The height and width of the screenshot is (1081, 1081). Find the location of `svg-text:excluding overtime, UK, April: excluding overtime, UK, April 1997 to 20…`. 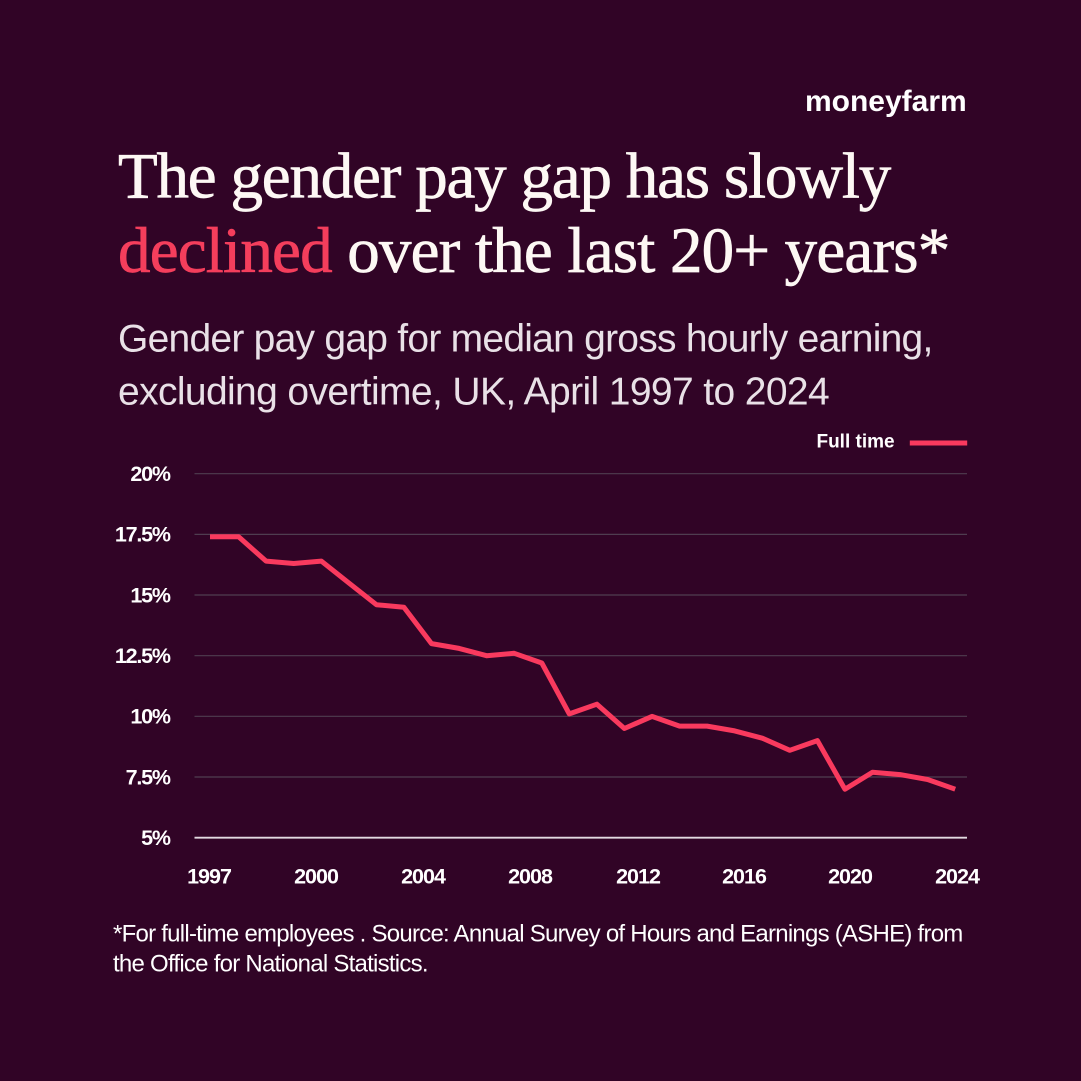

svg-text:excluding overtime, UK, April: excluding overtime, UK, April 1997 to 20… is located at coordinates (473, 392).